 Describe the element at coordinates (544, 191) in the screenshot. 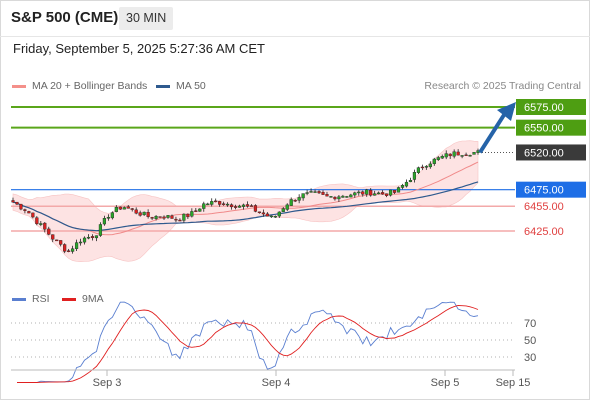

I see `pivot-price-label: 6475.00` at that location.